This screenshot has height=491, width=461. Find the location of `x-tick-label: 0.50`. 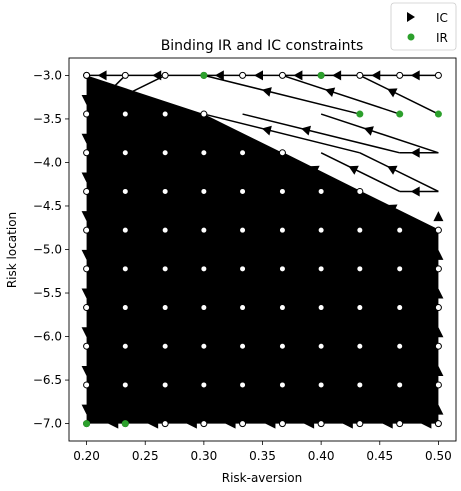

x-tick-label: 0.50 is located at coordinates (438, 456).